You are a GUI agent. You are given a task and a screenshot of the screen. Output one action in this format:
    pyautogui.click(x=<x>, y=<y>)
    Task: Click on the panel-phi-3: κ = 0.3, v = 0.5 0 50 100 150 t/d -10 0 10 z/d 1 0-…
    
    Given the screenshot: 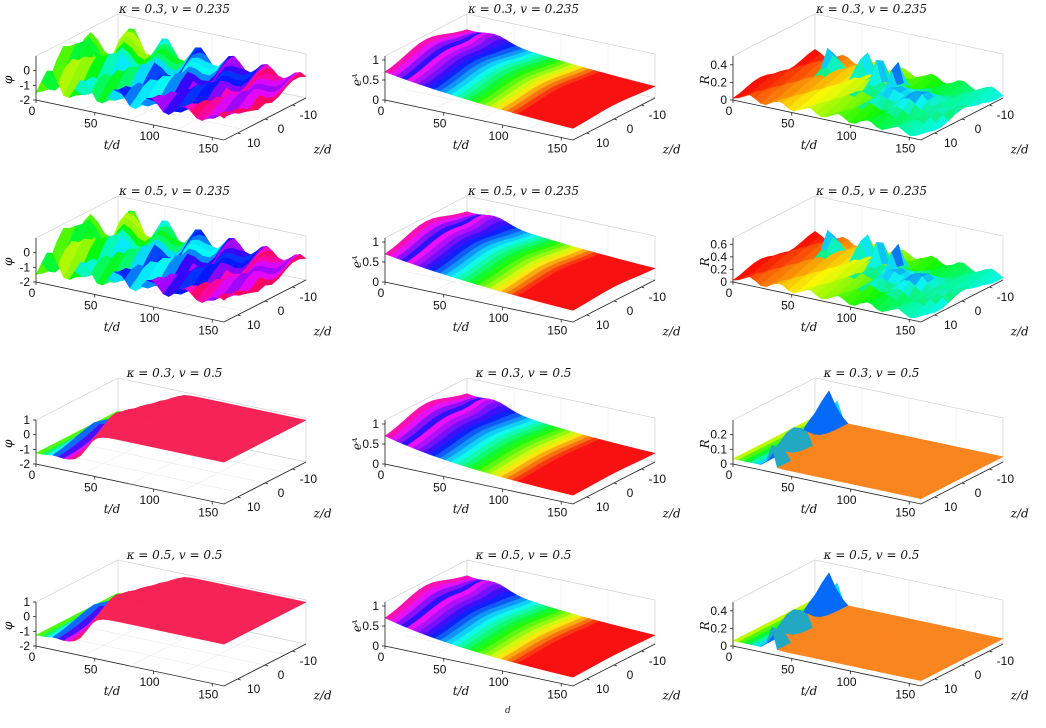 What is the action you would take?
    pyautogui.click(x=174, y=455)
    